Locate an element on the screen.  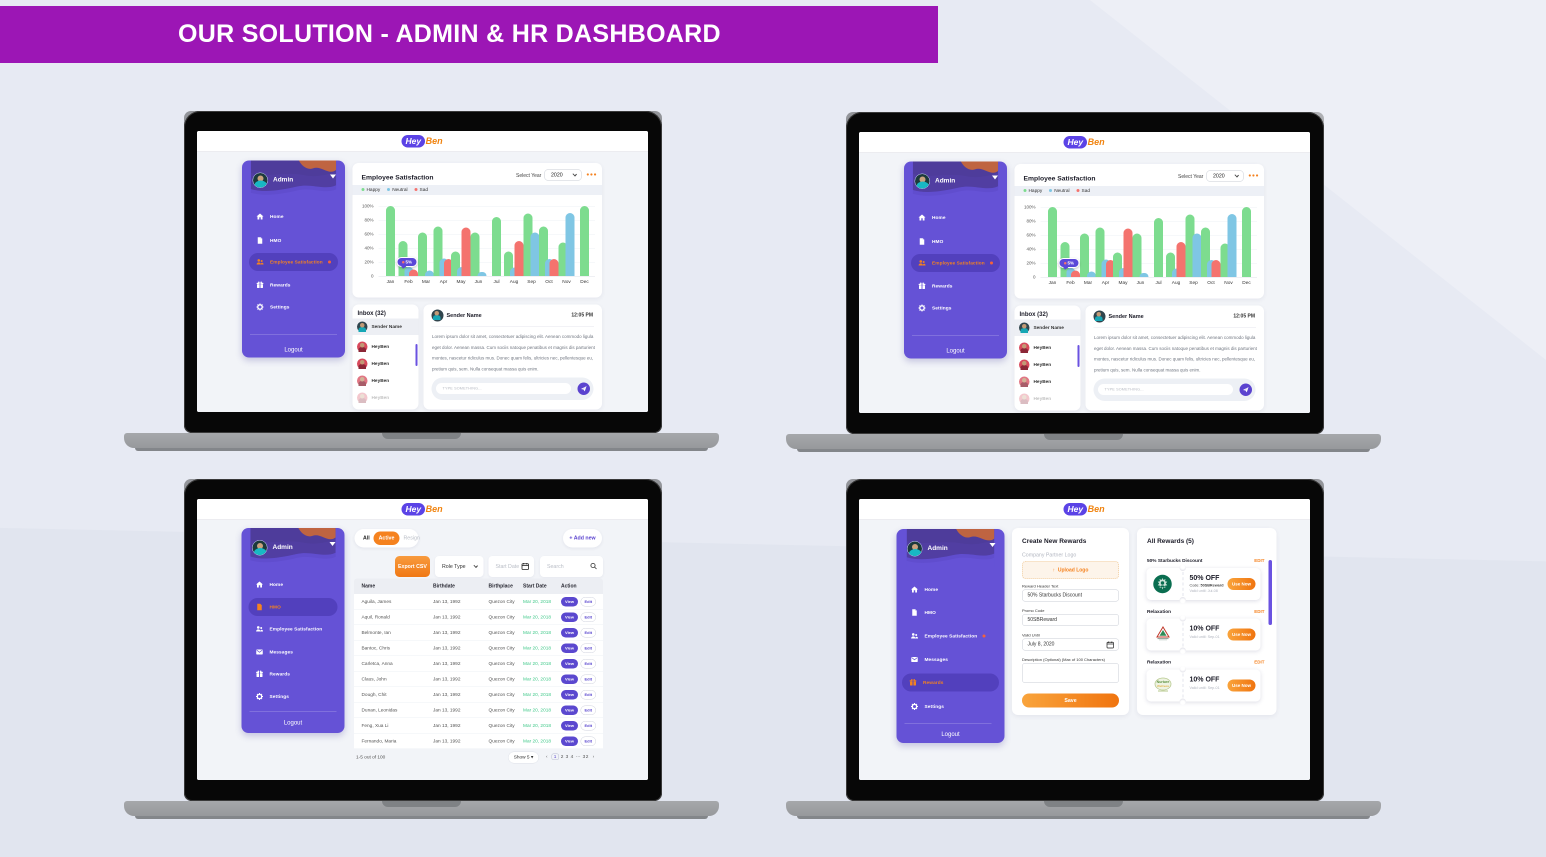
svg-text: Nurture is located at coordinates (1163, 682).